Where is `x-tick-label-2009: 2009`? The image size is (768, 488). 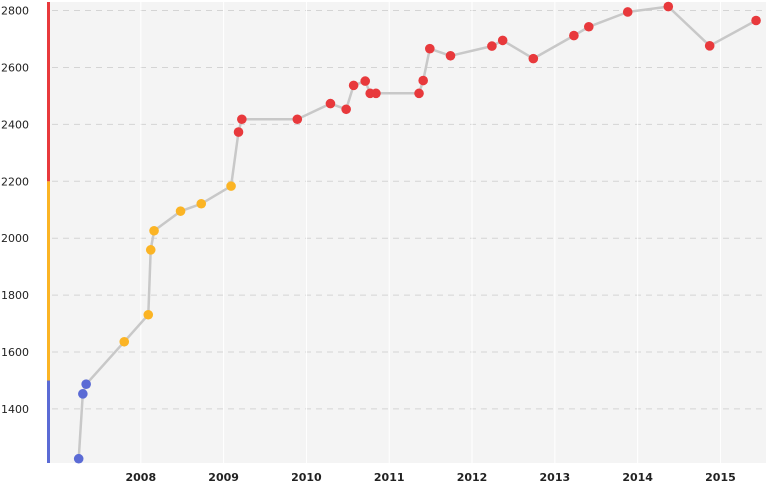 x-tick-label-2009: 2009 is located at coordinates (223, 477).